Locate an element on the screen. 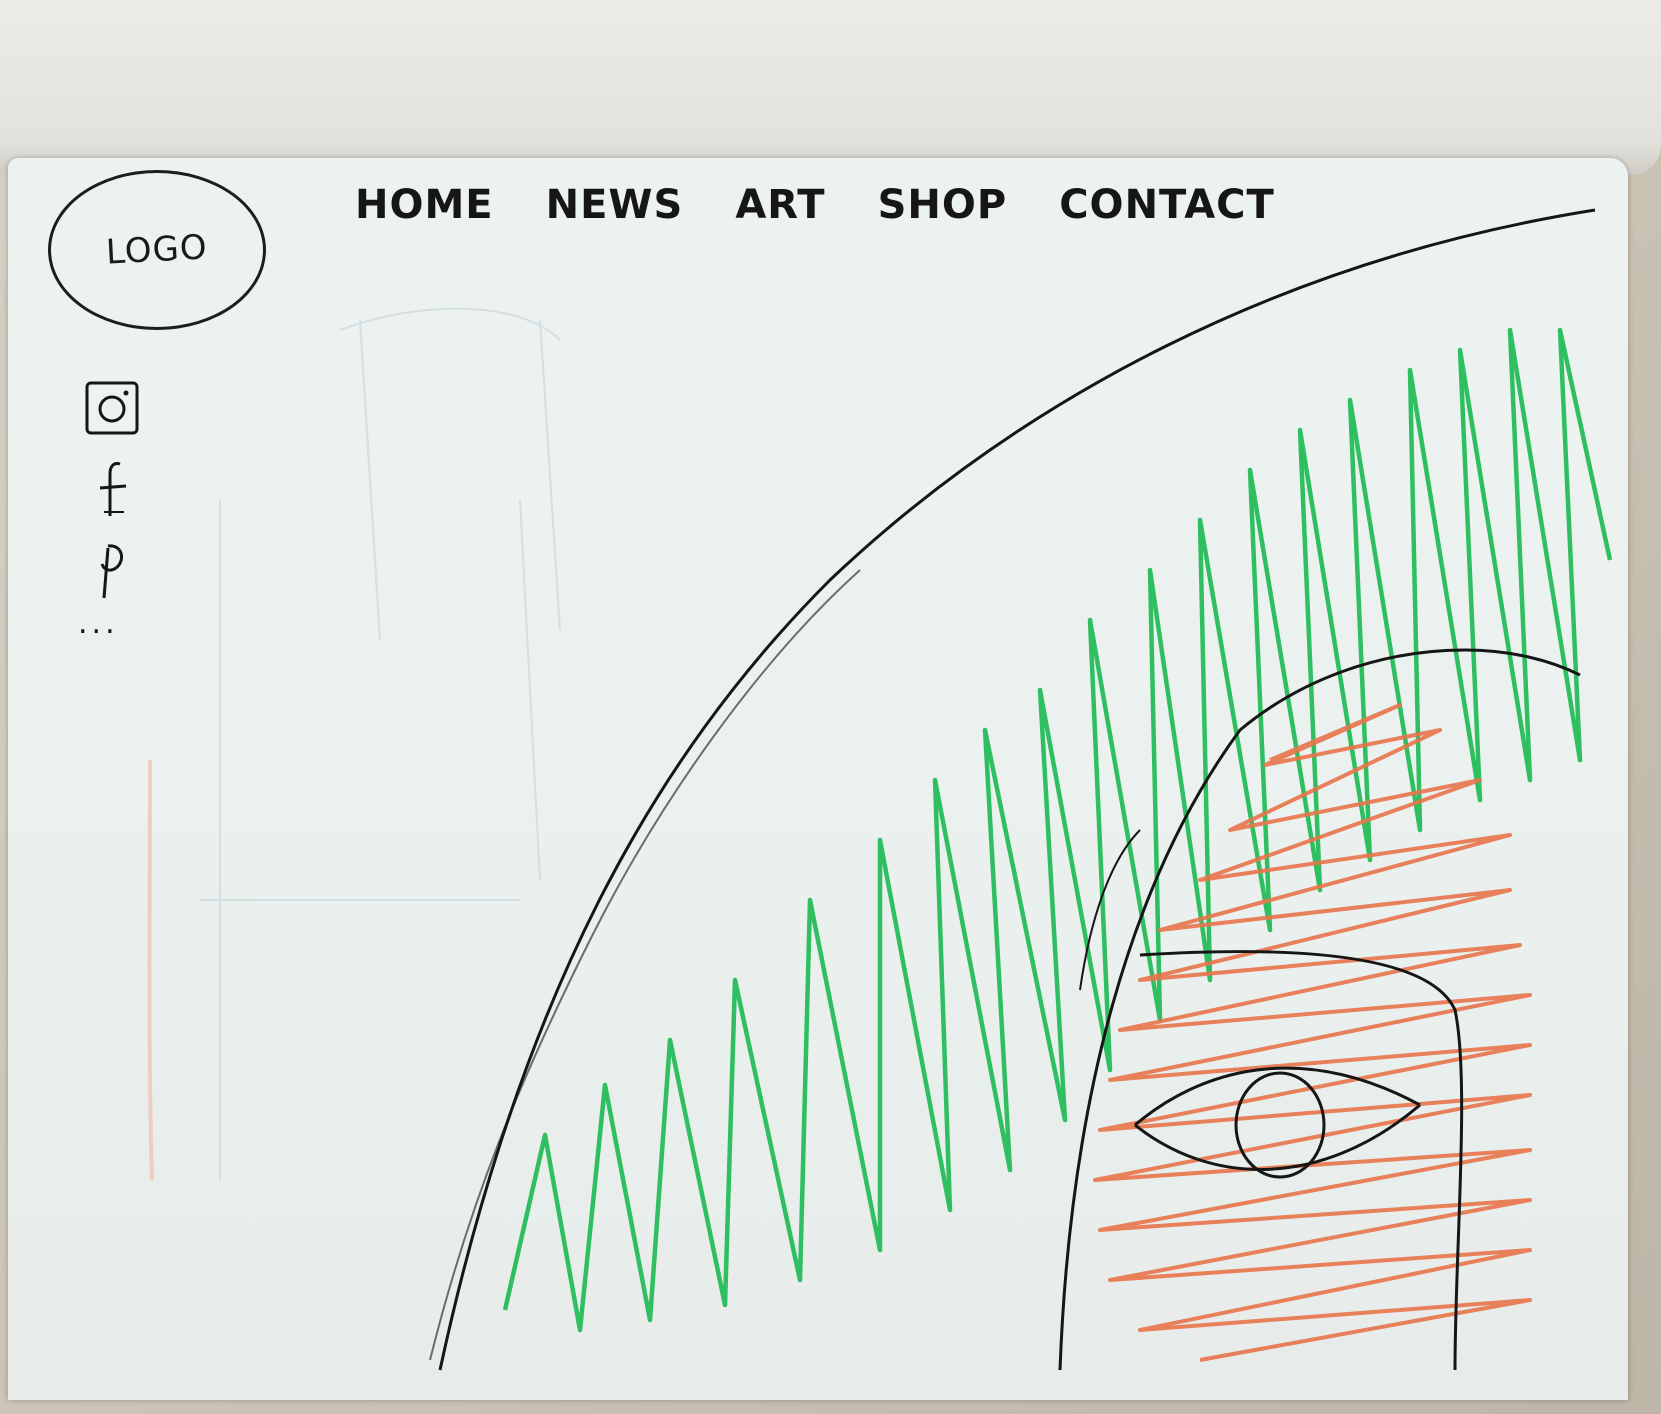 This screenshot has width=1661, height=1414. nav-shop: SHOP is located at coordinates (942, 205).